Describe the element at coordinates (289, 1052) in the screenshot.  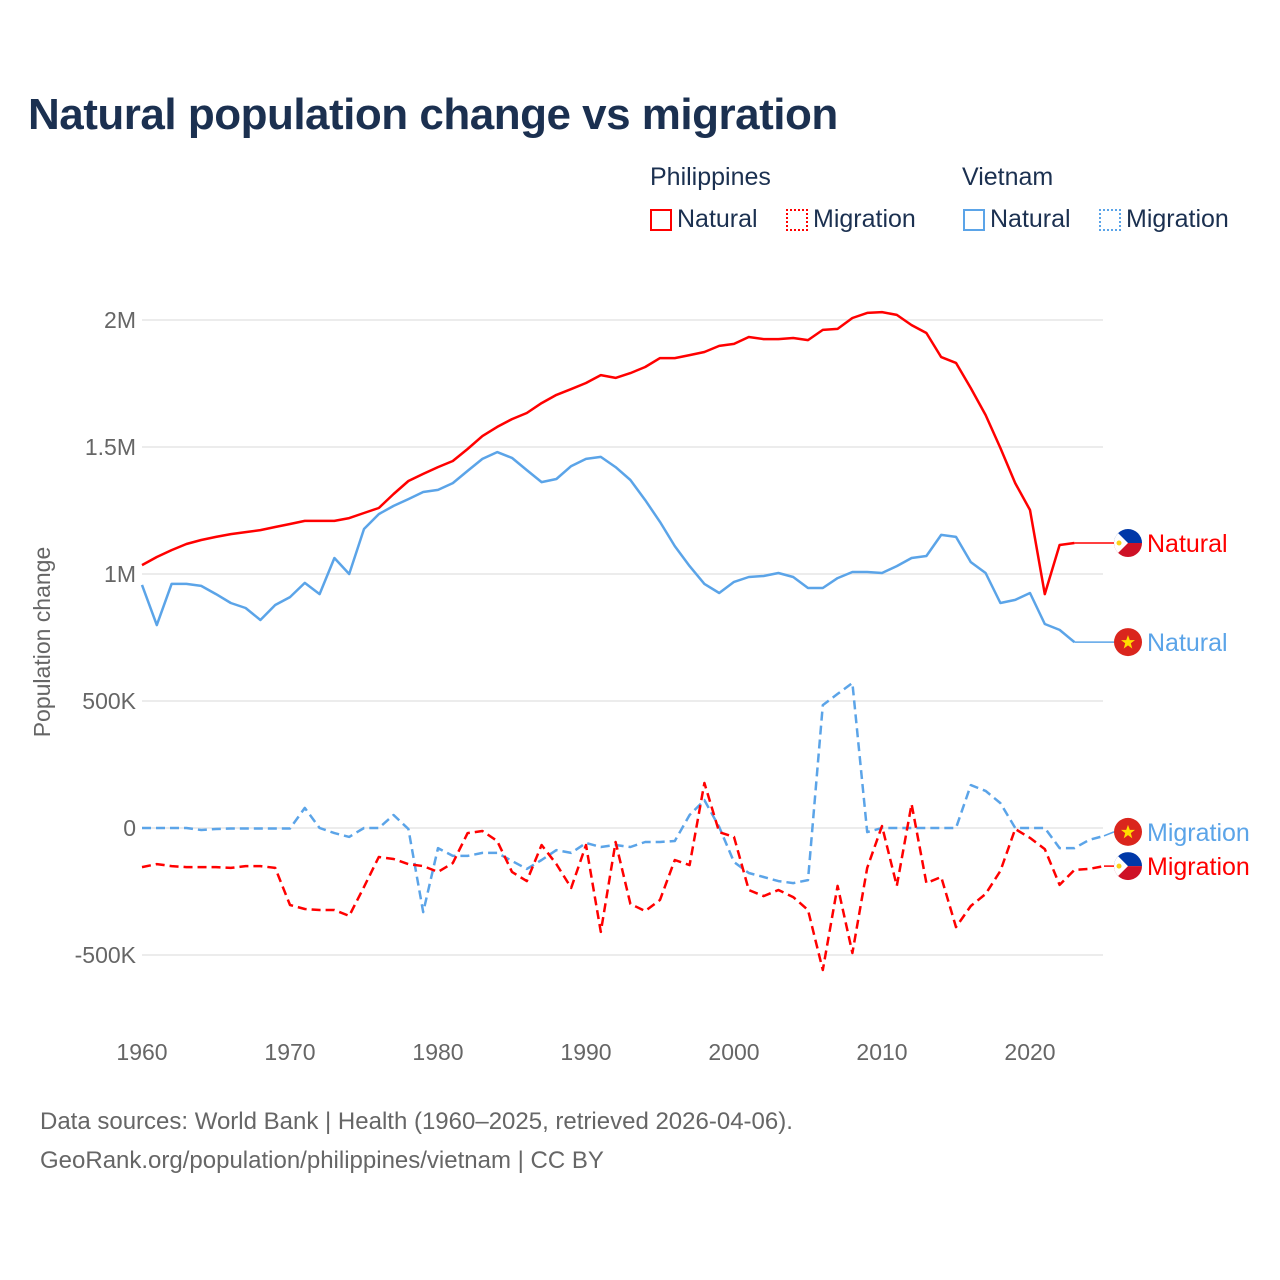
I see `x-tick-label: 1970` at that location.